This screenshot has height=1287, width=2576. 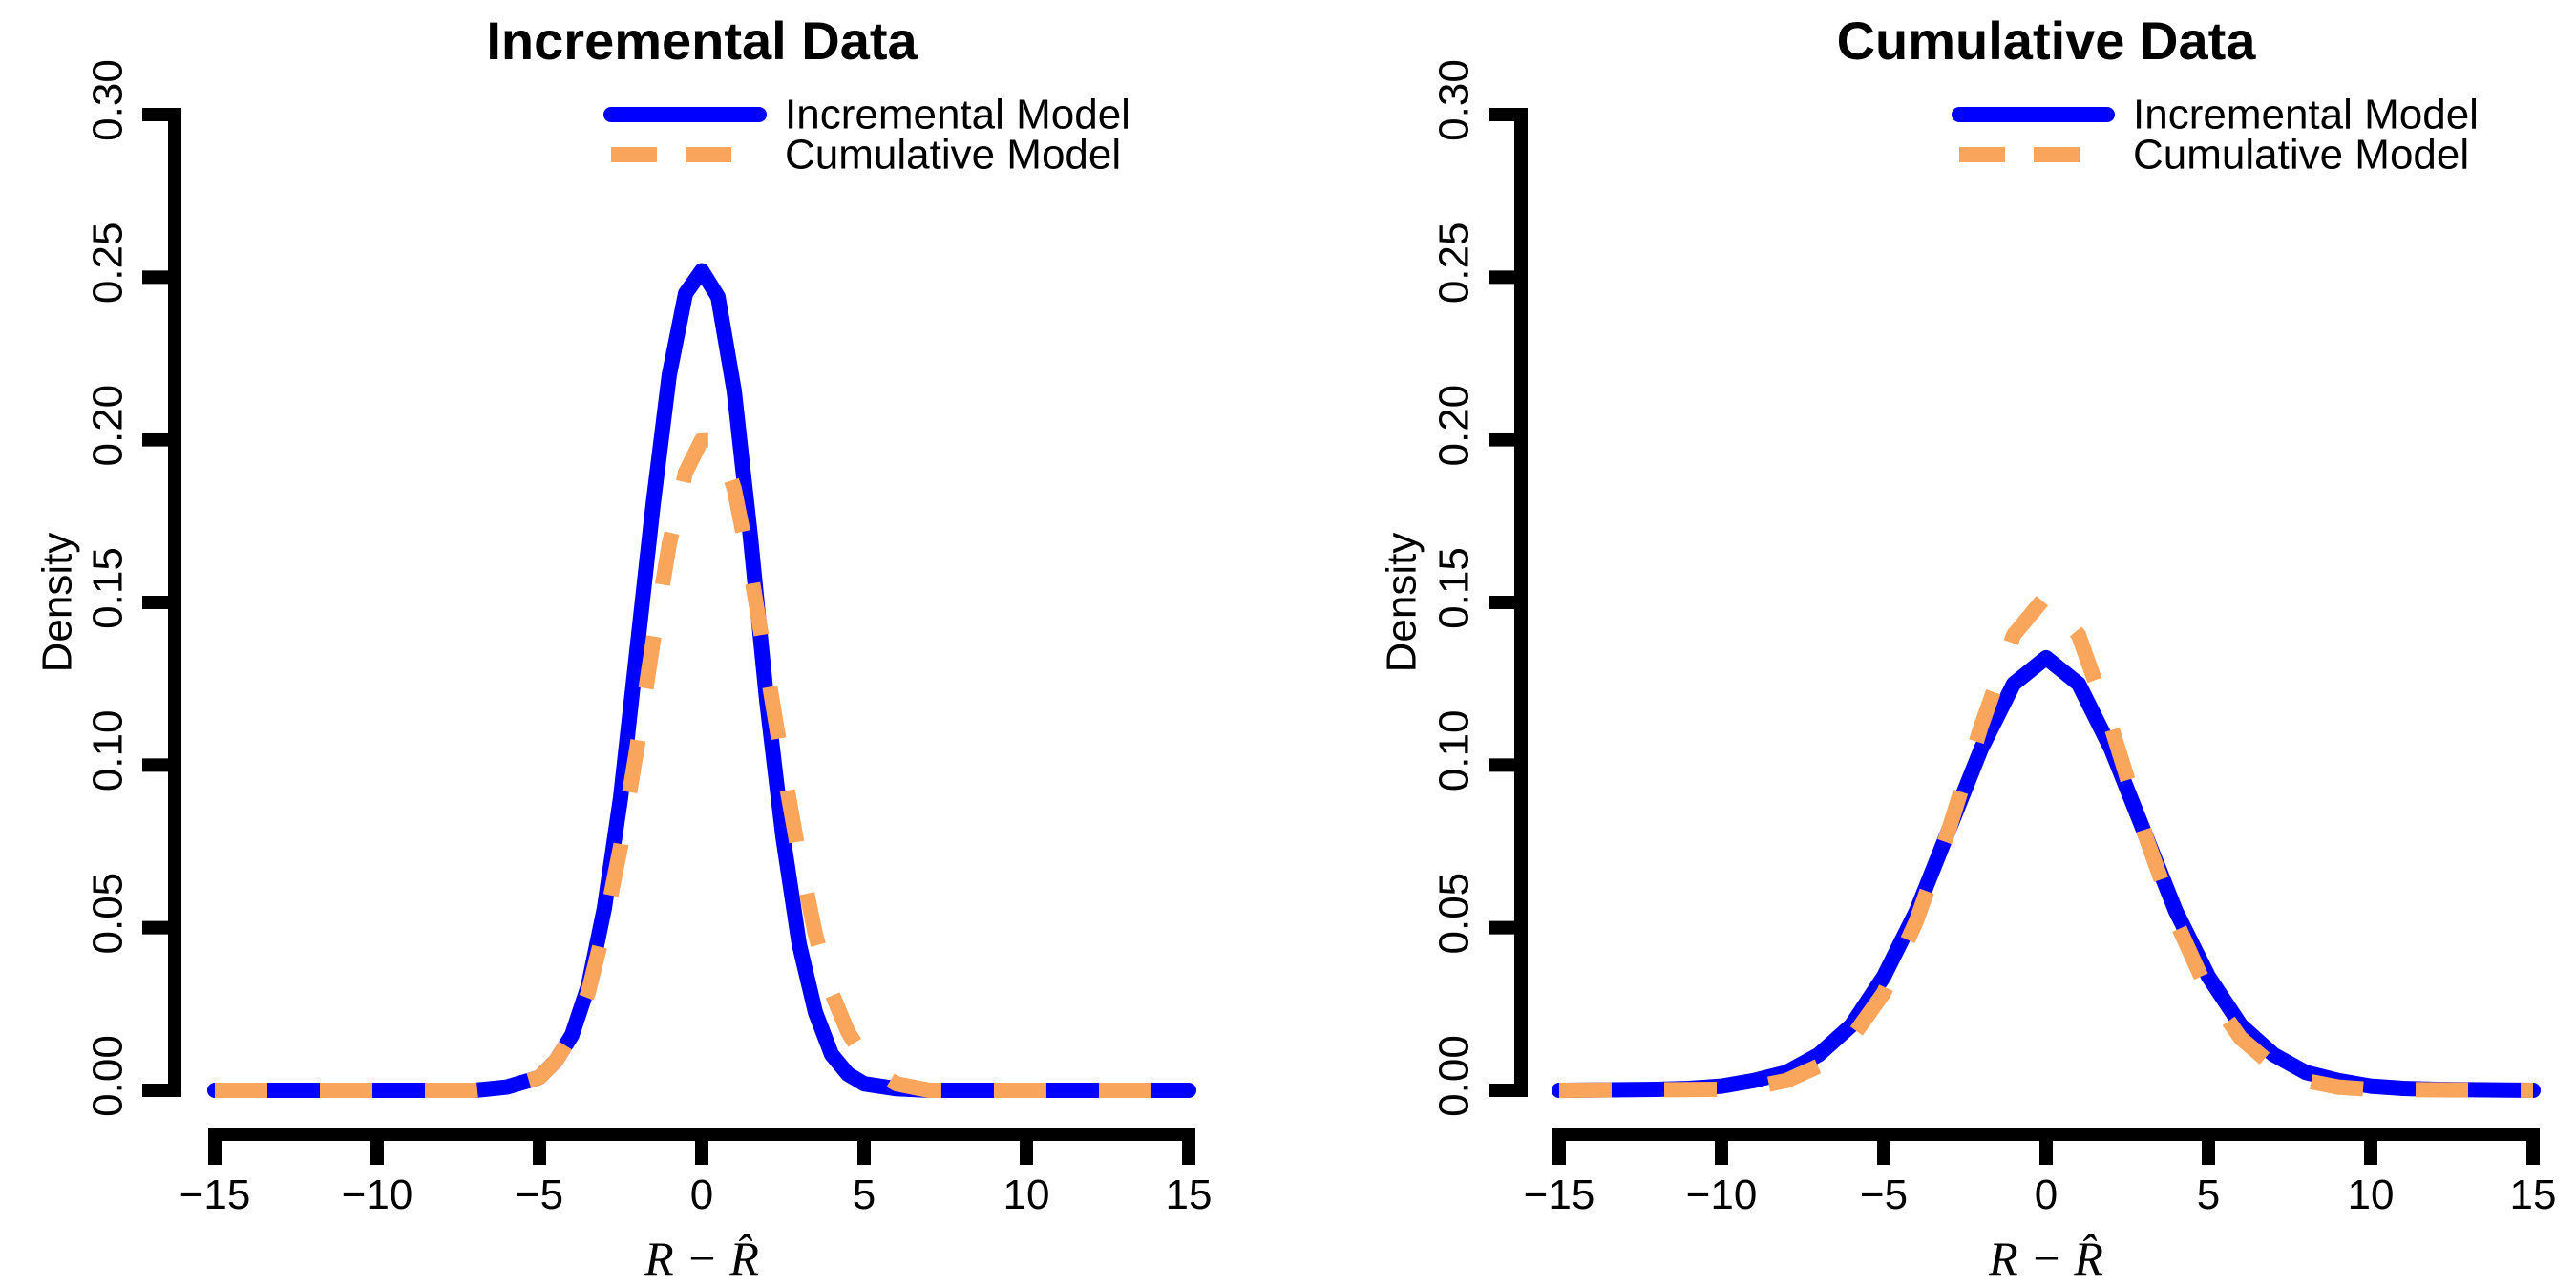 What do you see at coordinates (2046, 873) in the screenshot?
I see `series-line-incremental-model` at bounding box center [2046, 873].